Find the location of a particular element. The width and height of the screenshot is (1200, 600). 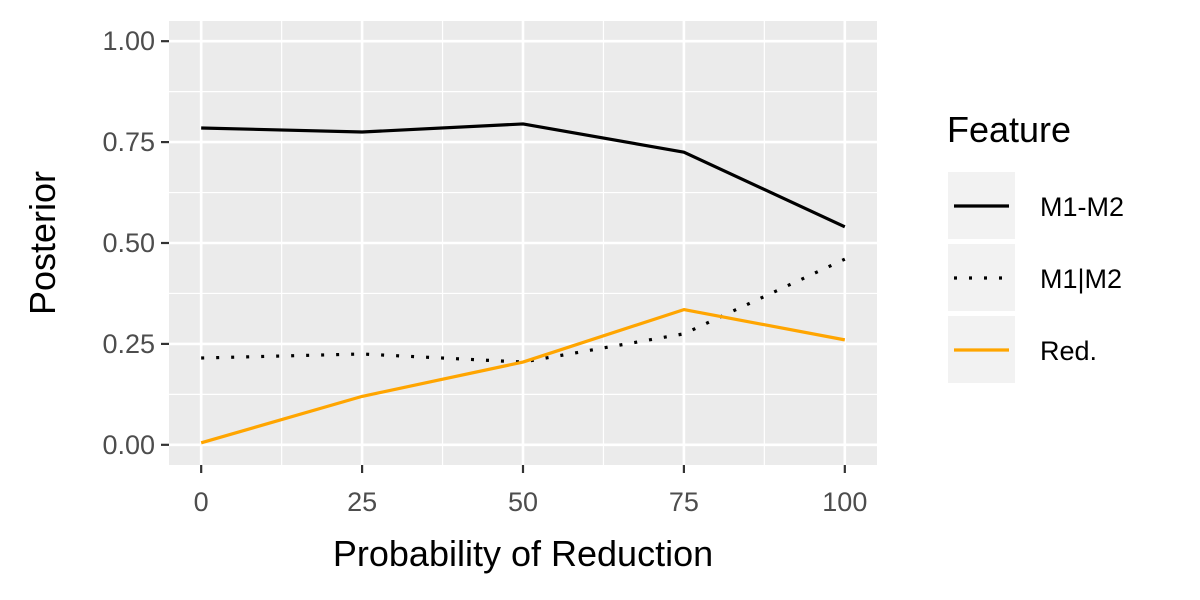

y-tick-label: 0.00 is located at coordinates (128, 445).